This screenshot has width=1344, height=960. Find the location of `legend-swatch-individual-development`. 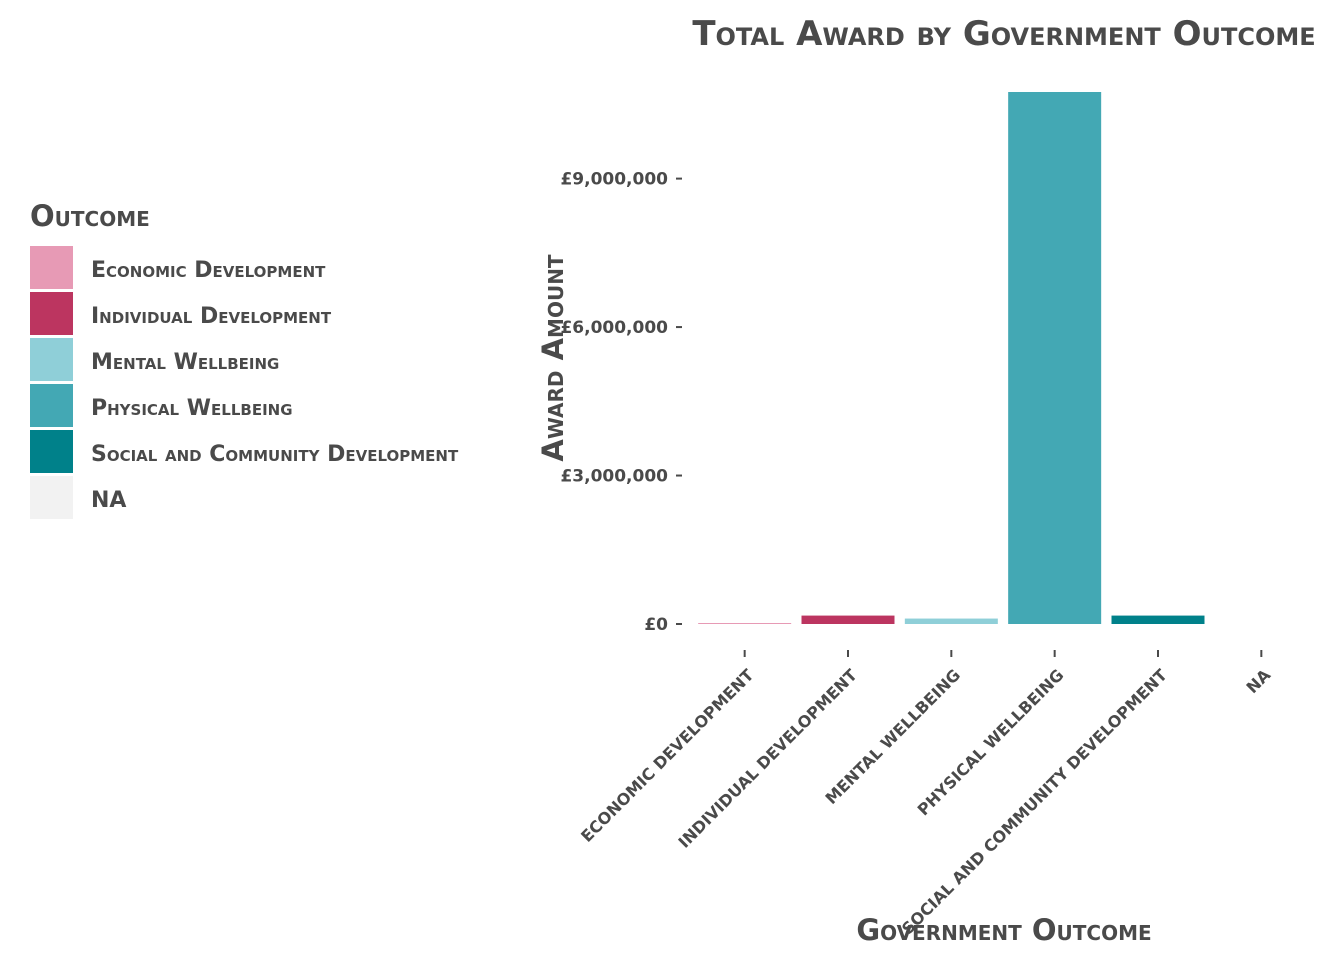

legend-swatch-individual-development is located at coordinates (51, 313).